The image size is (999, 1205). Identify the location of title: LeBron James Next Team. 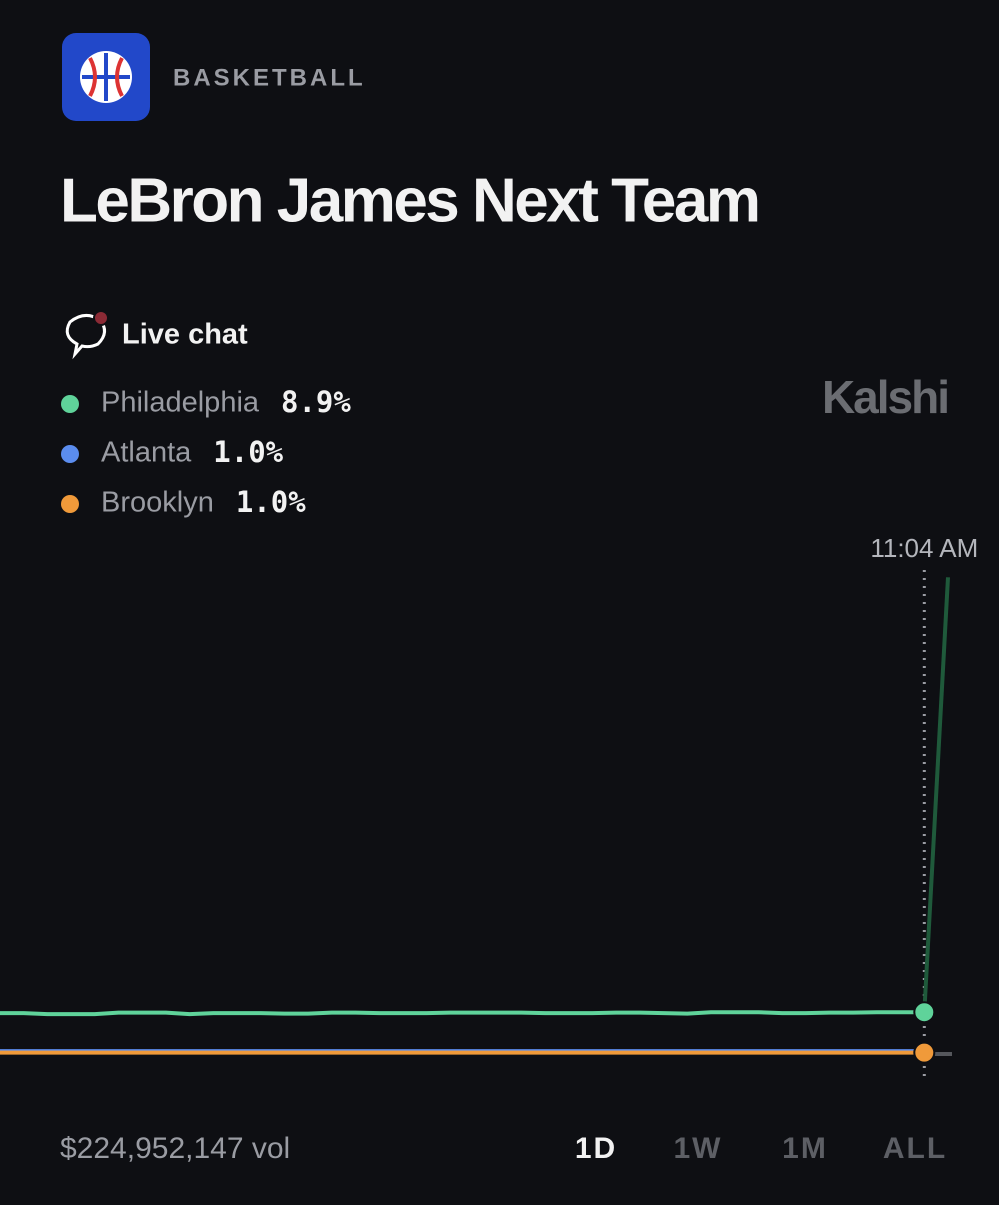
(409, 200).